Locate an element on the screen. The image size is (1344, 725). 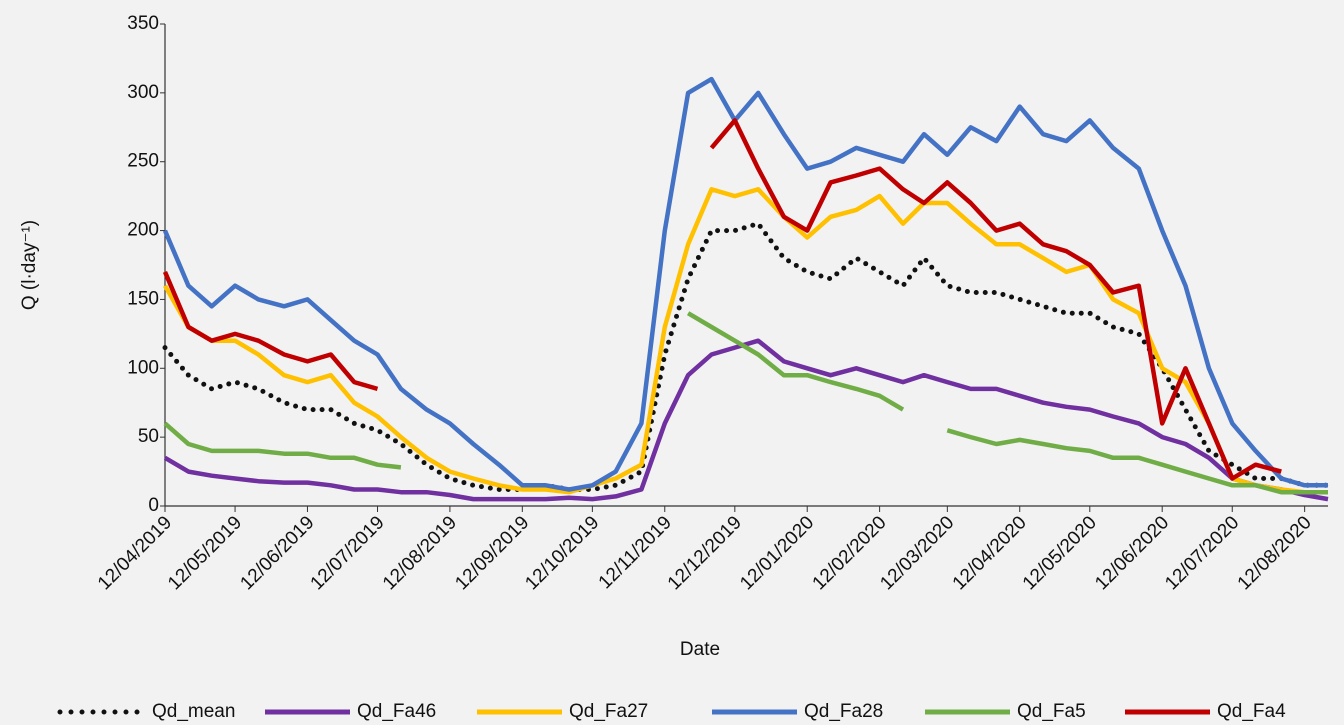
x-tick-label: 12/05/2019 is located at coordinates (205, 553).